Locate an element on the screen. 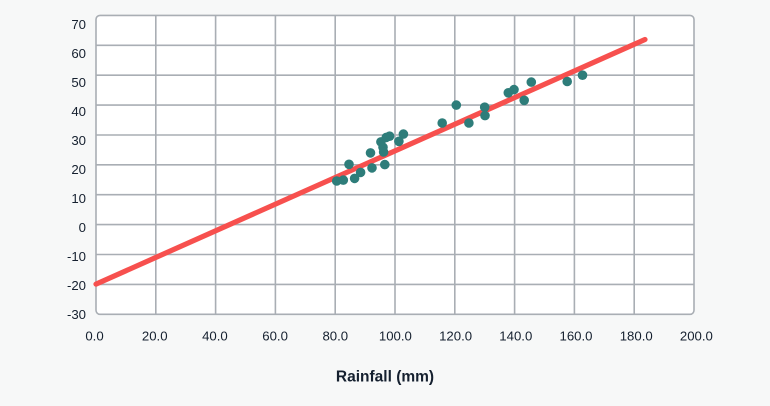  svg-text: 180.0 is located at coordinates (636, 335).